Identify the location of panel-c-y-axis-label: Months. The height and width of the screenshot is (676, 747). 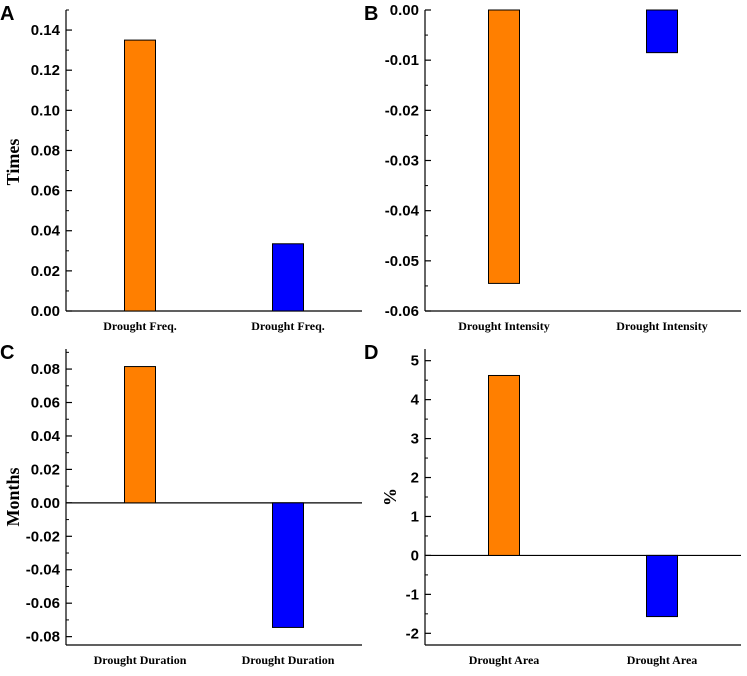
(13, 496).